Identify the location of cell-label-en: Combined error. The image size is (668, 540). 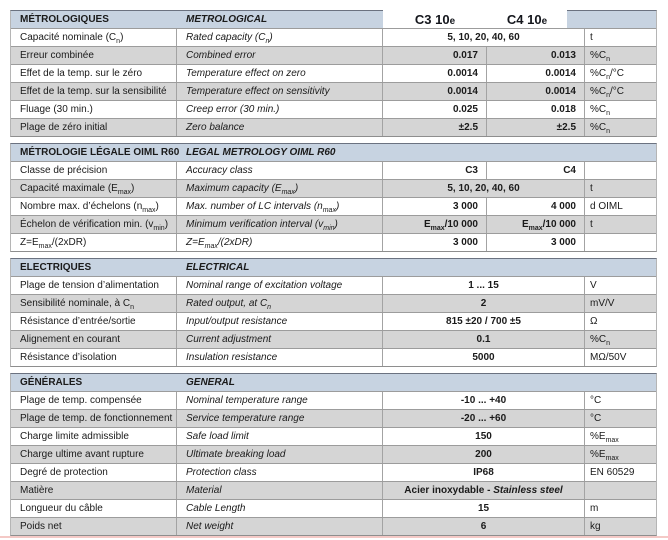
(280, 55).